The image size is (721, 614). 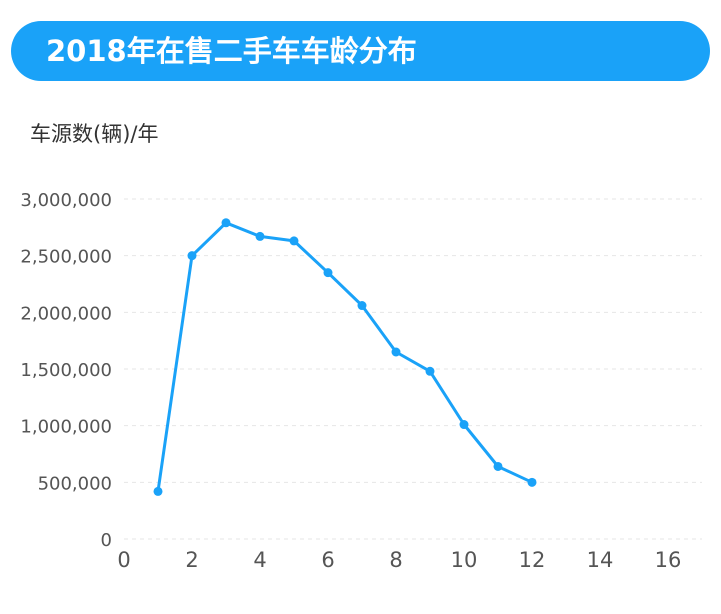 I want to click on x-tick-label: 16, so click(x=668, y=560).